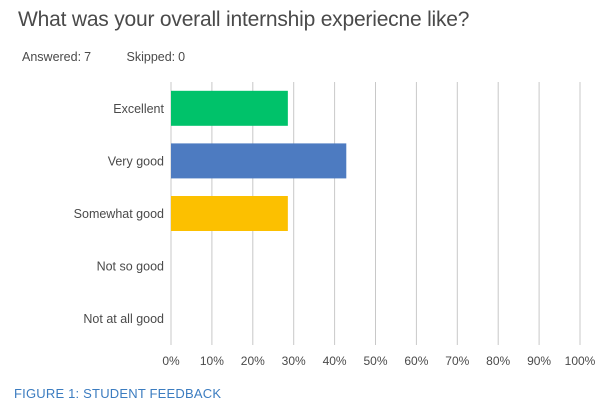 This screenshot has width=612, height=415. I want to click on category-label: Somewhat good, so click(119, 214).